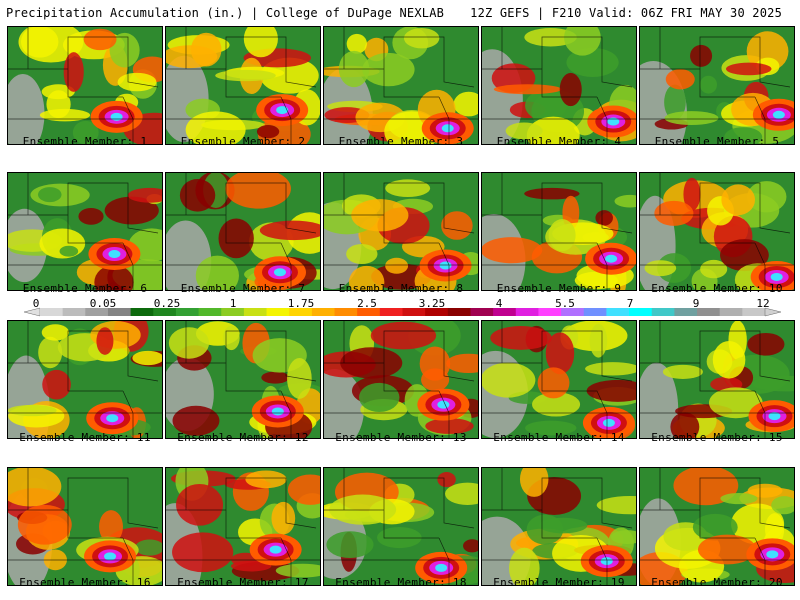  I want to click on member-caption: Ensemble Member: 2, so click(243, 141).